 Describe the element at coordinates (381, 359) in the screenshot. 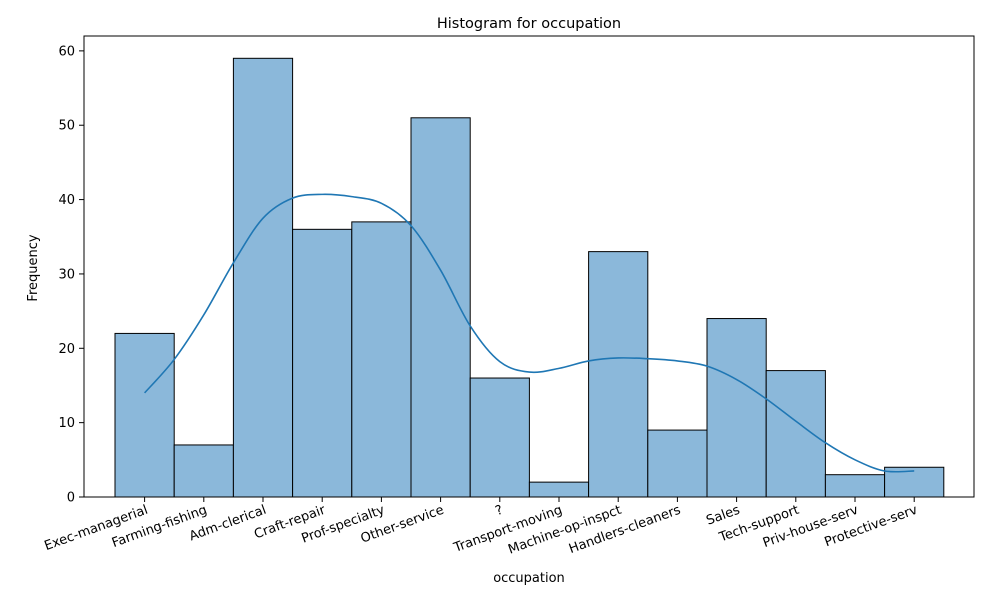

I see `bar-prof-specialty` at that location.